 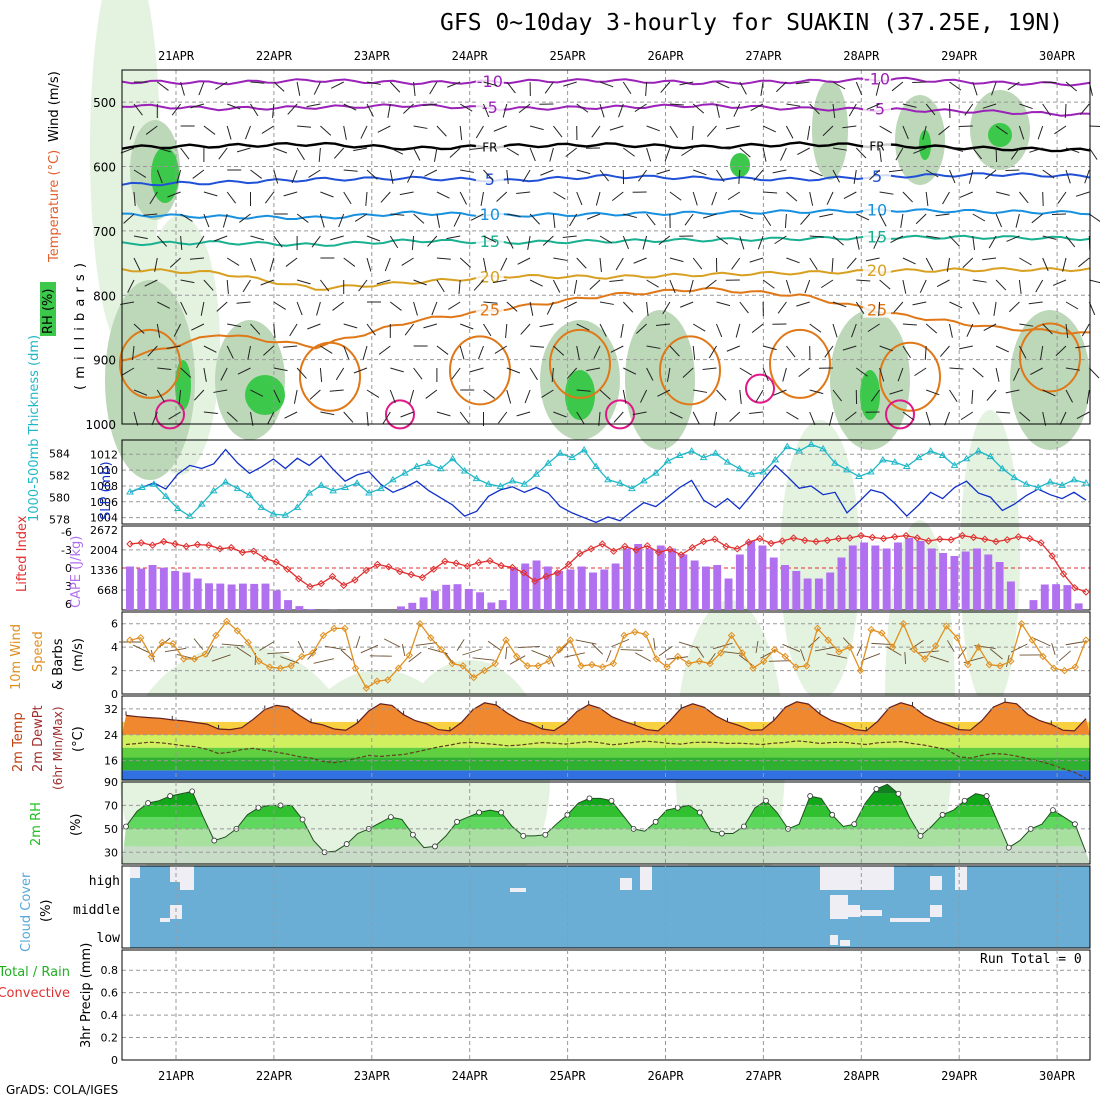 What do you see at coordinates (76, 825) in the screenshot?
I see `rh-unit: (%)` at bounding box center [76, 825].